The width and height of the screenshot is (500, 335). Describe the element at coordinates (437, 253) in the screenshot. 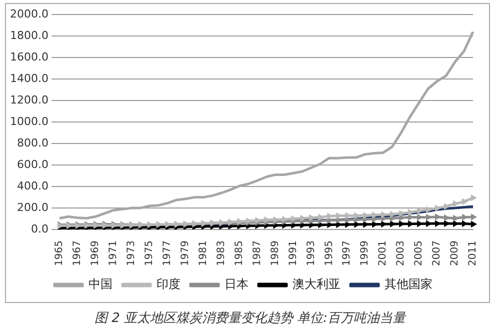

I see `x-tick-label: 2007` at that location.